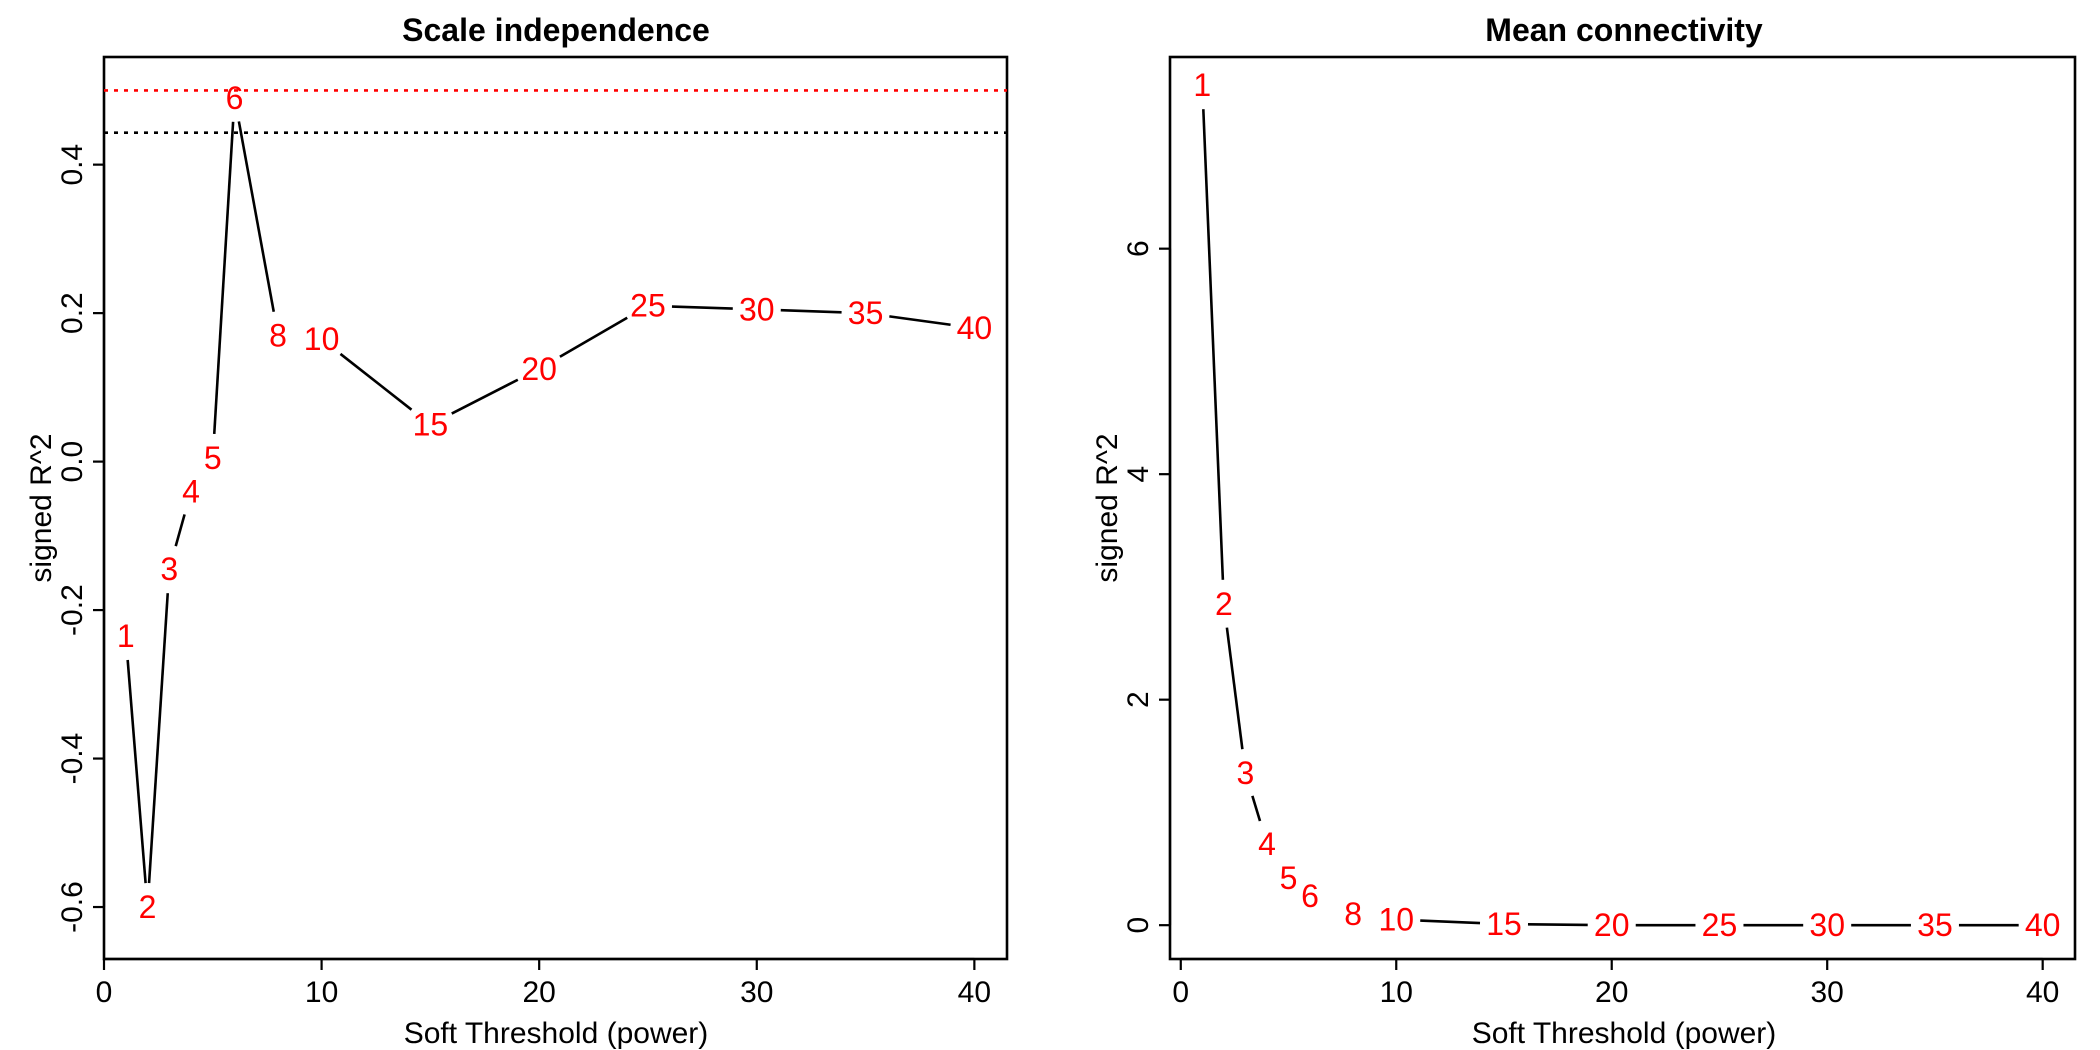 The width and height of the screenshot is (2100, 1050). I want to click on mean-connectivity-y-tick-label-2: 2, so click(1138, 699).